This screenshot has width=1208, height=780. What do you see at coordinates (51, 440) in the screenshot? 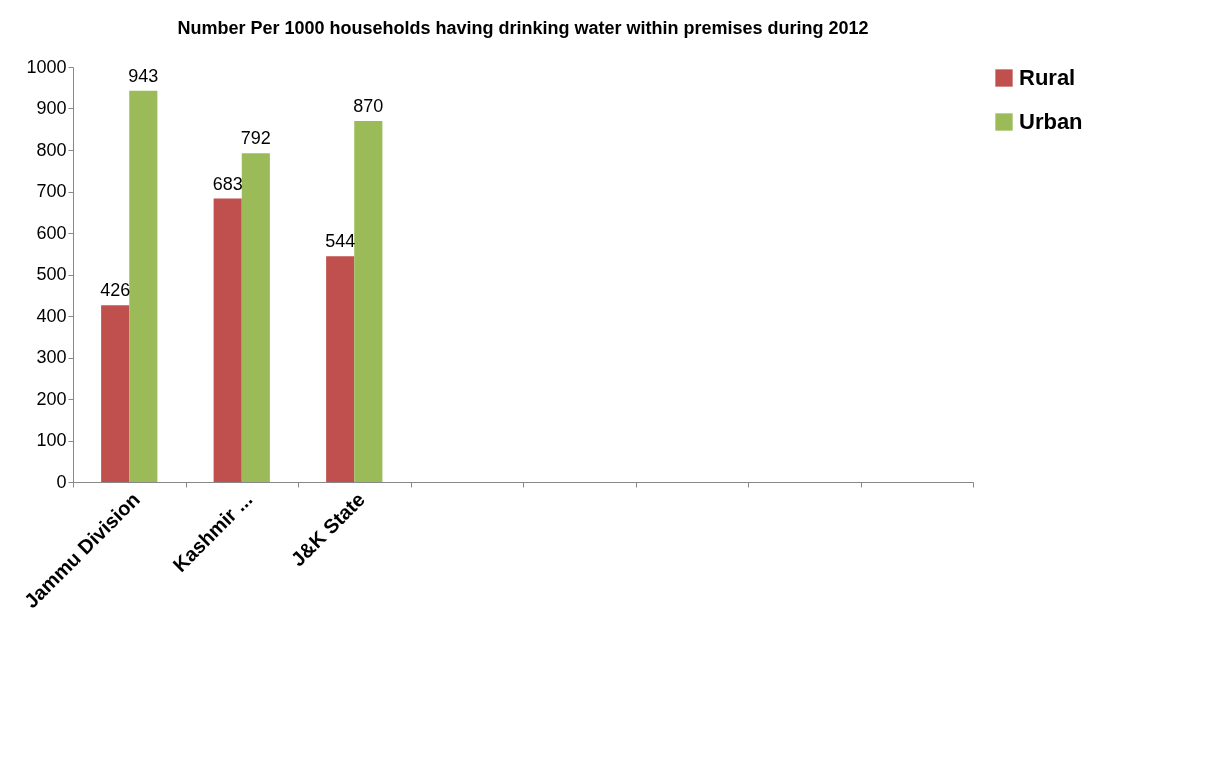
I see `y-tick-label: 100` at bounding box center [51, 440].